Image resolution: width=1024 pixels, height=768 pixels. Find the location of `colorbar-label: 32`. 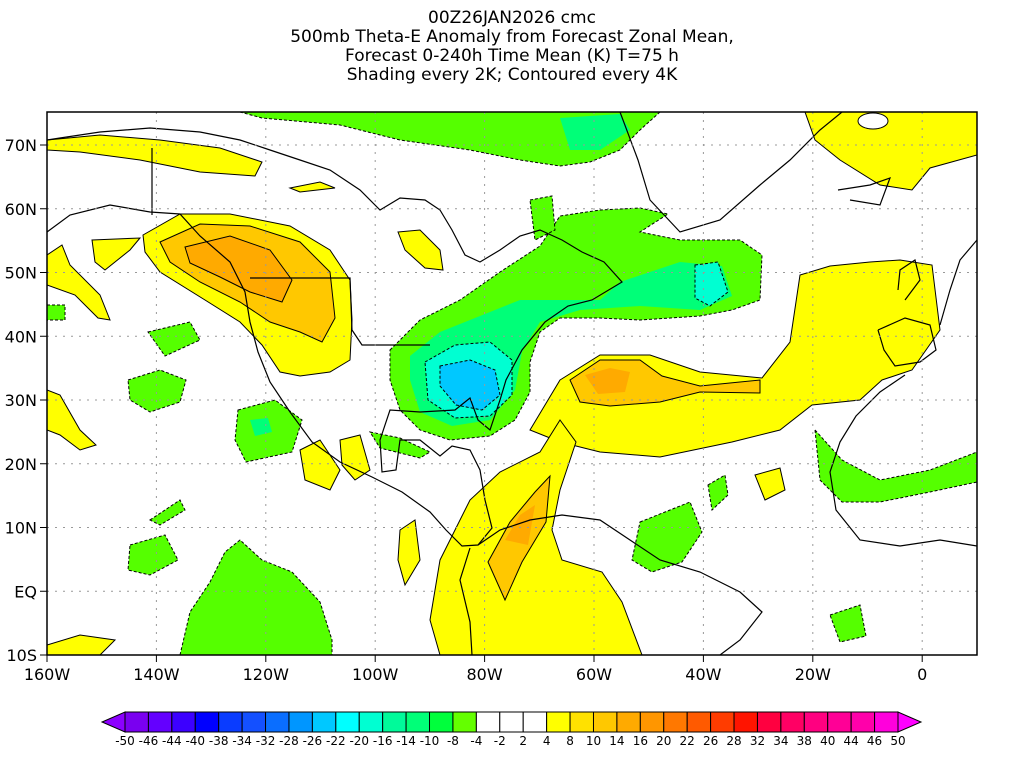

colorbar-label: 32 is located at coordinates (757, 741).